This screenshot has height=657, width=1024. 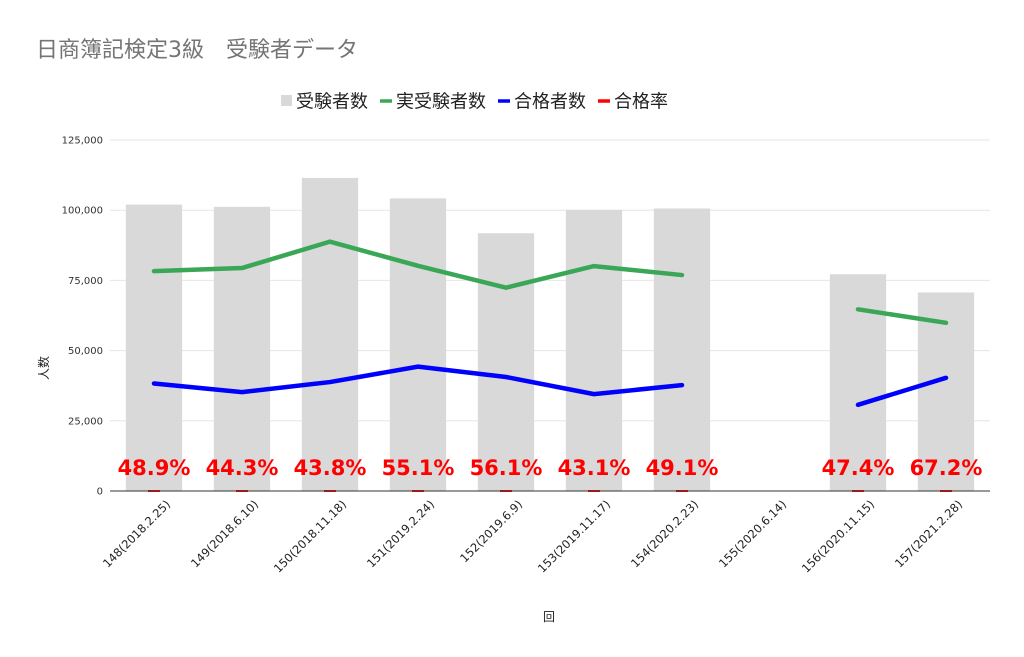 What do you see at coordinates (491, 531) in the screenshot?
I see `x-tick-label: 152(2019.6.9)` at bounding box center [491, 531].